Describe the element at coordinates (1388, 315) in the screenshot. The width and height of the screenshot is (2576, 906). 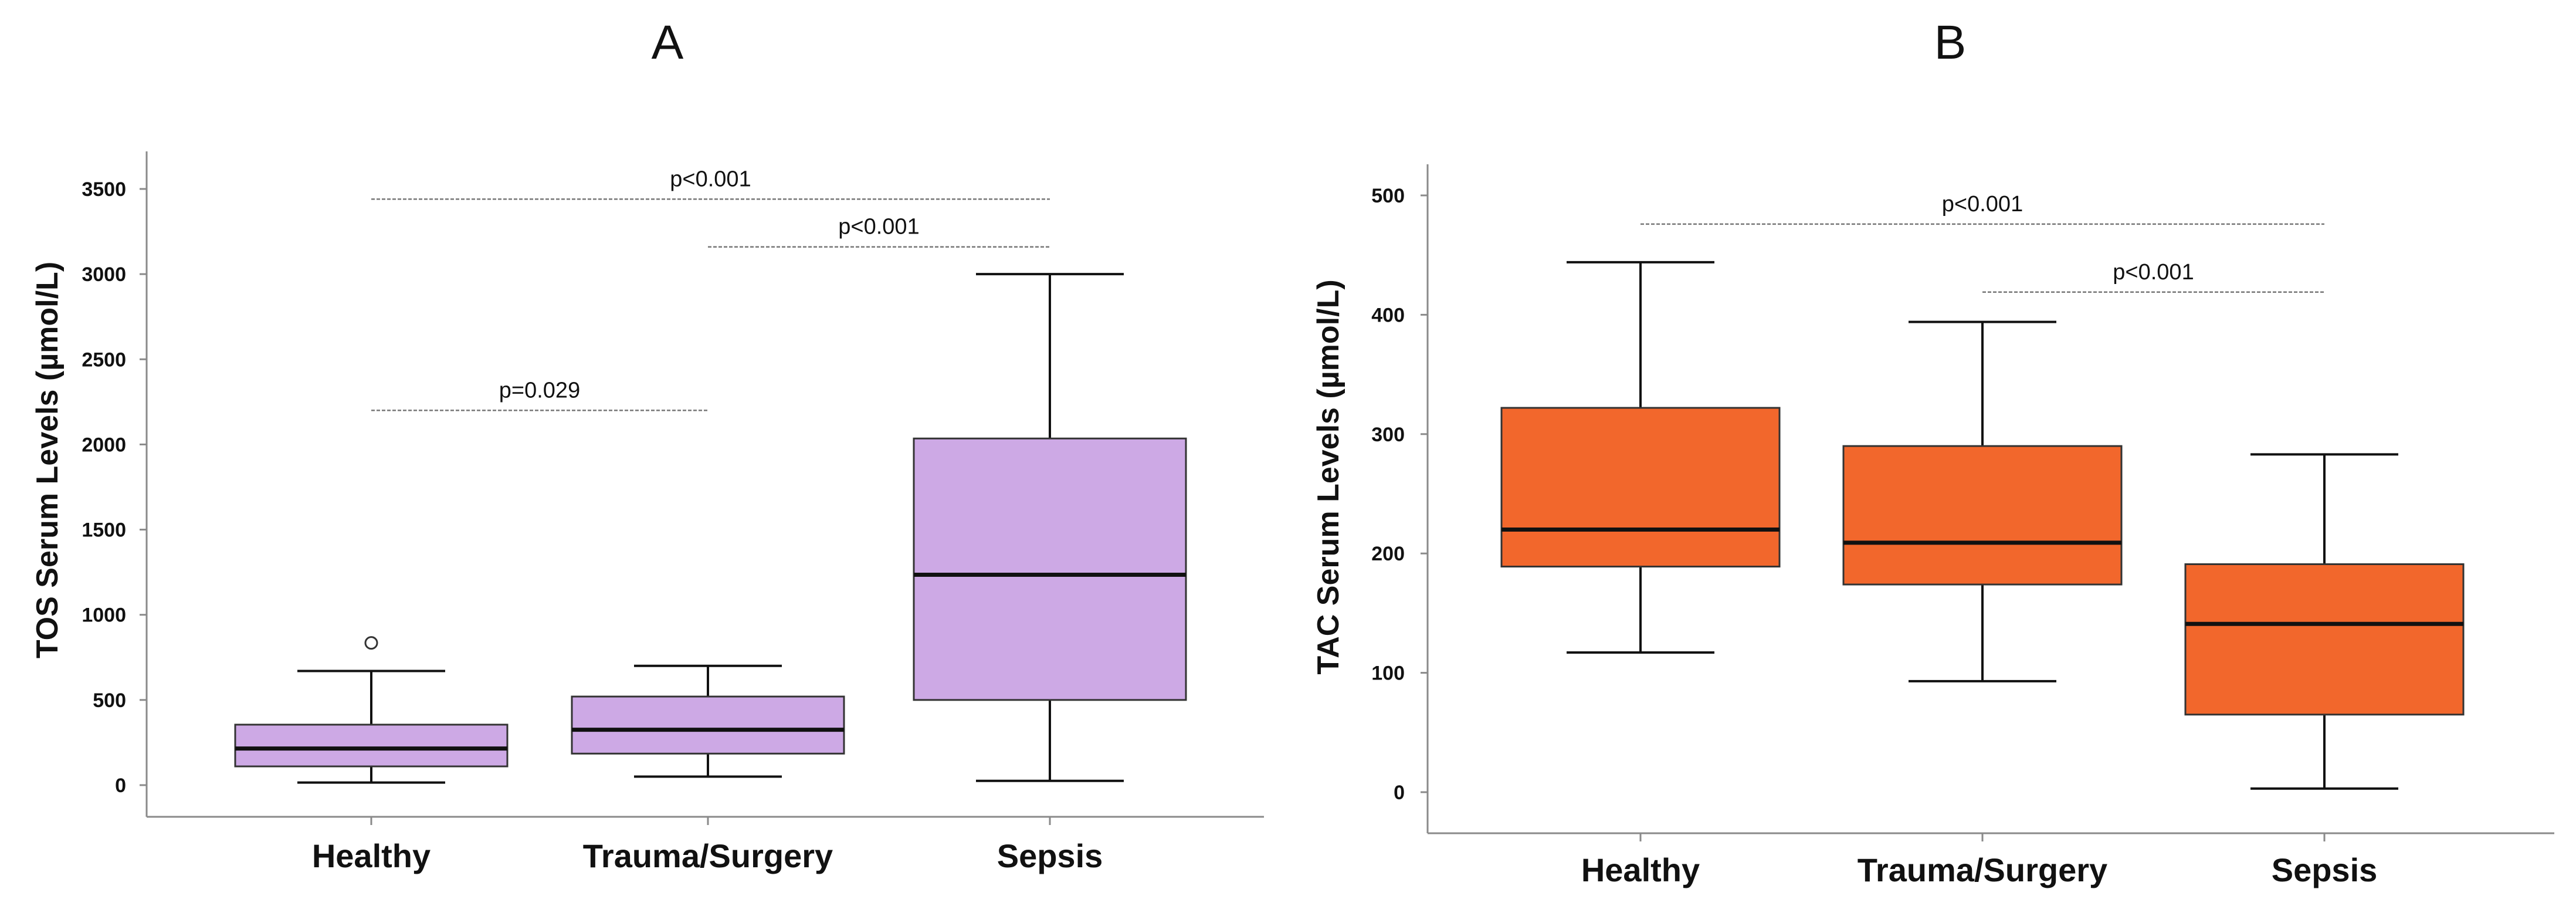
I see `panel-b-y-tick-label: 400` at that location.